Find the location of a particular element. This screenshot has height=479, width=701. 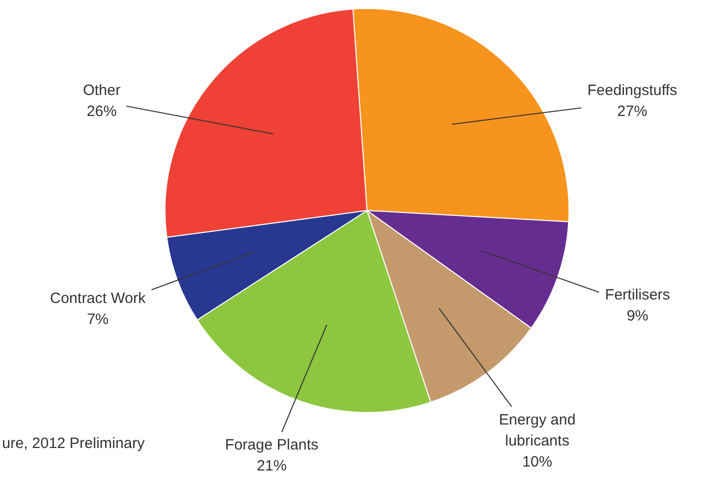

slice-label: Feedingstuffs is located at coordinates (632, 91).